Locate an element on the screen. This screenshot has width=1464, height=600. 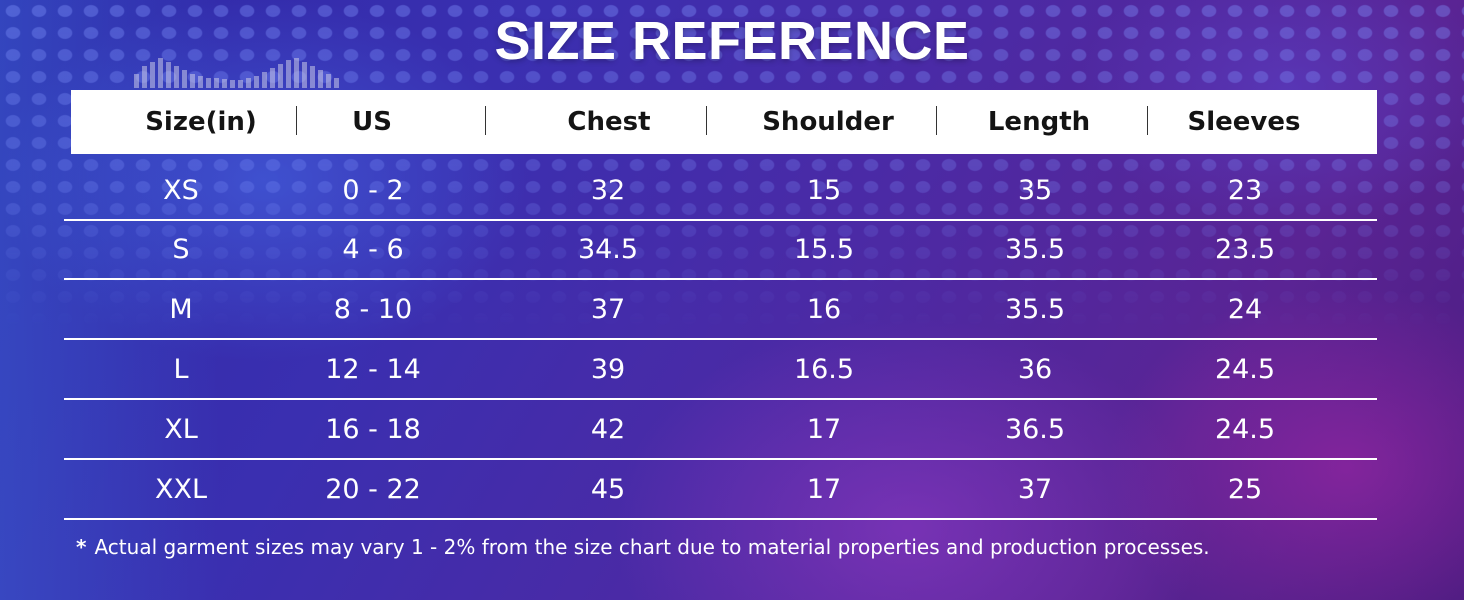
cell-us: 12 - 14 is located at coordinates (373, 369).